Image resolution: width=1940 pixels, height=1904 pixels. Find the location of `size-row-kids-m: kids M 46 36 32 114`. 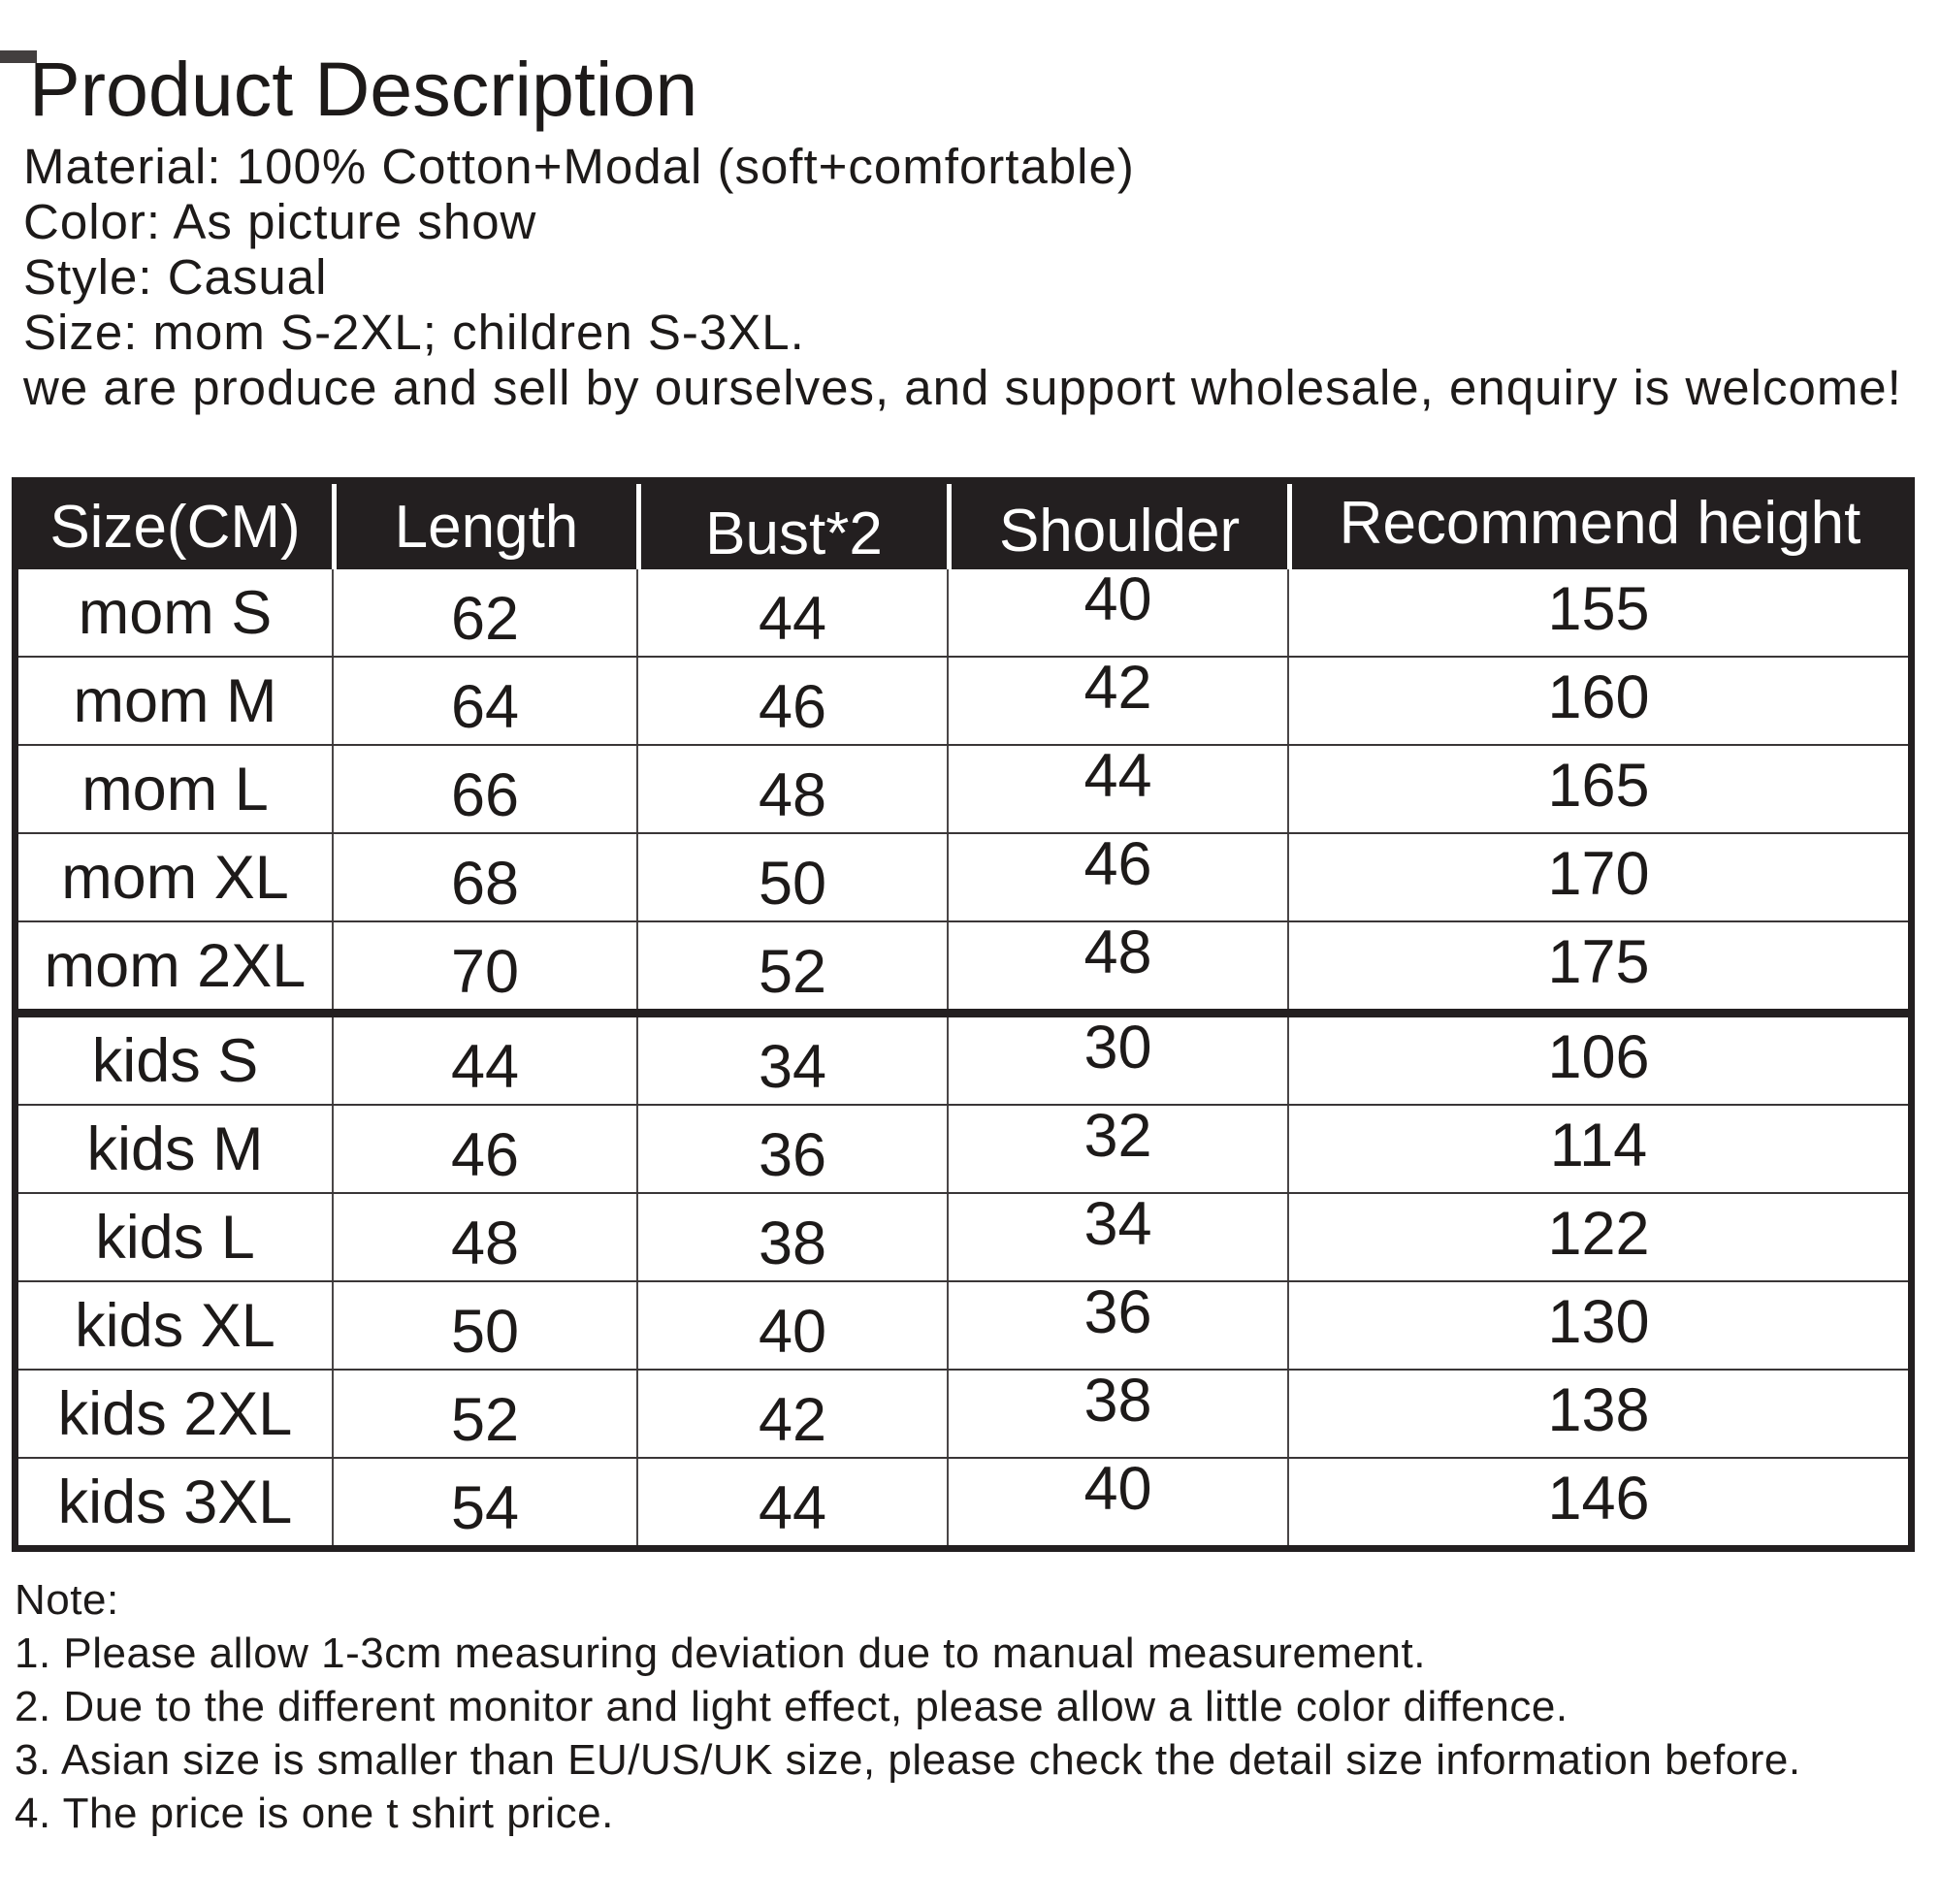

size-row-kids-m: kids M 46 36 32 114 is located at coordinates (963, 1148).